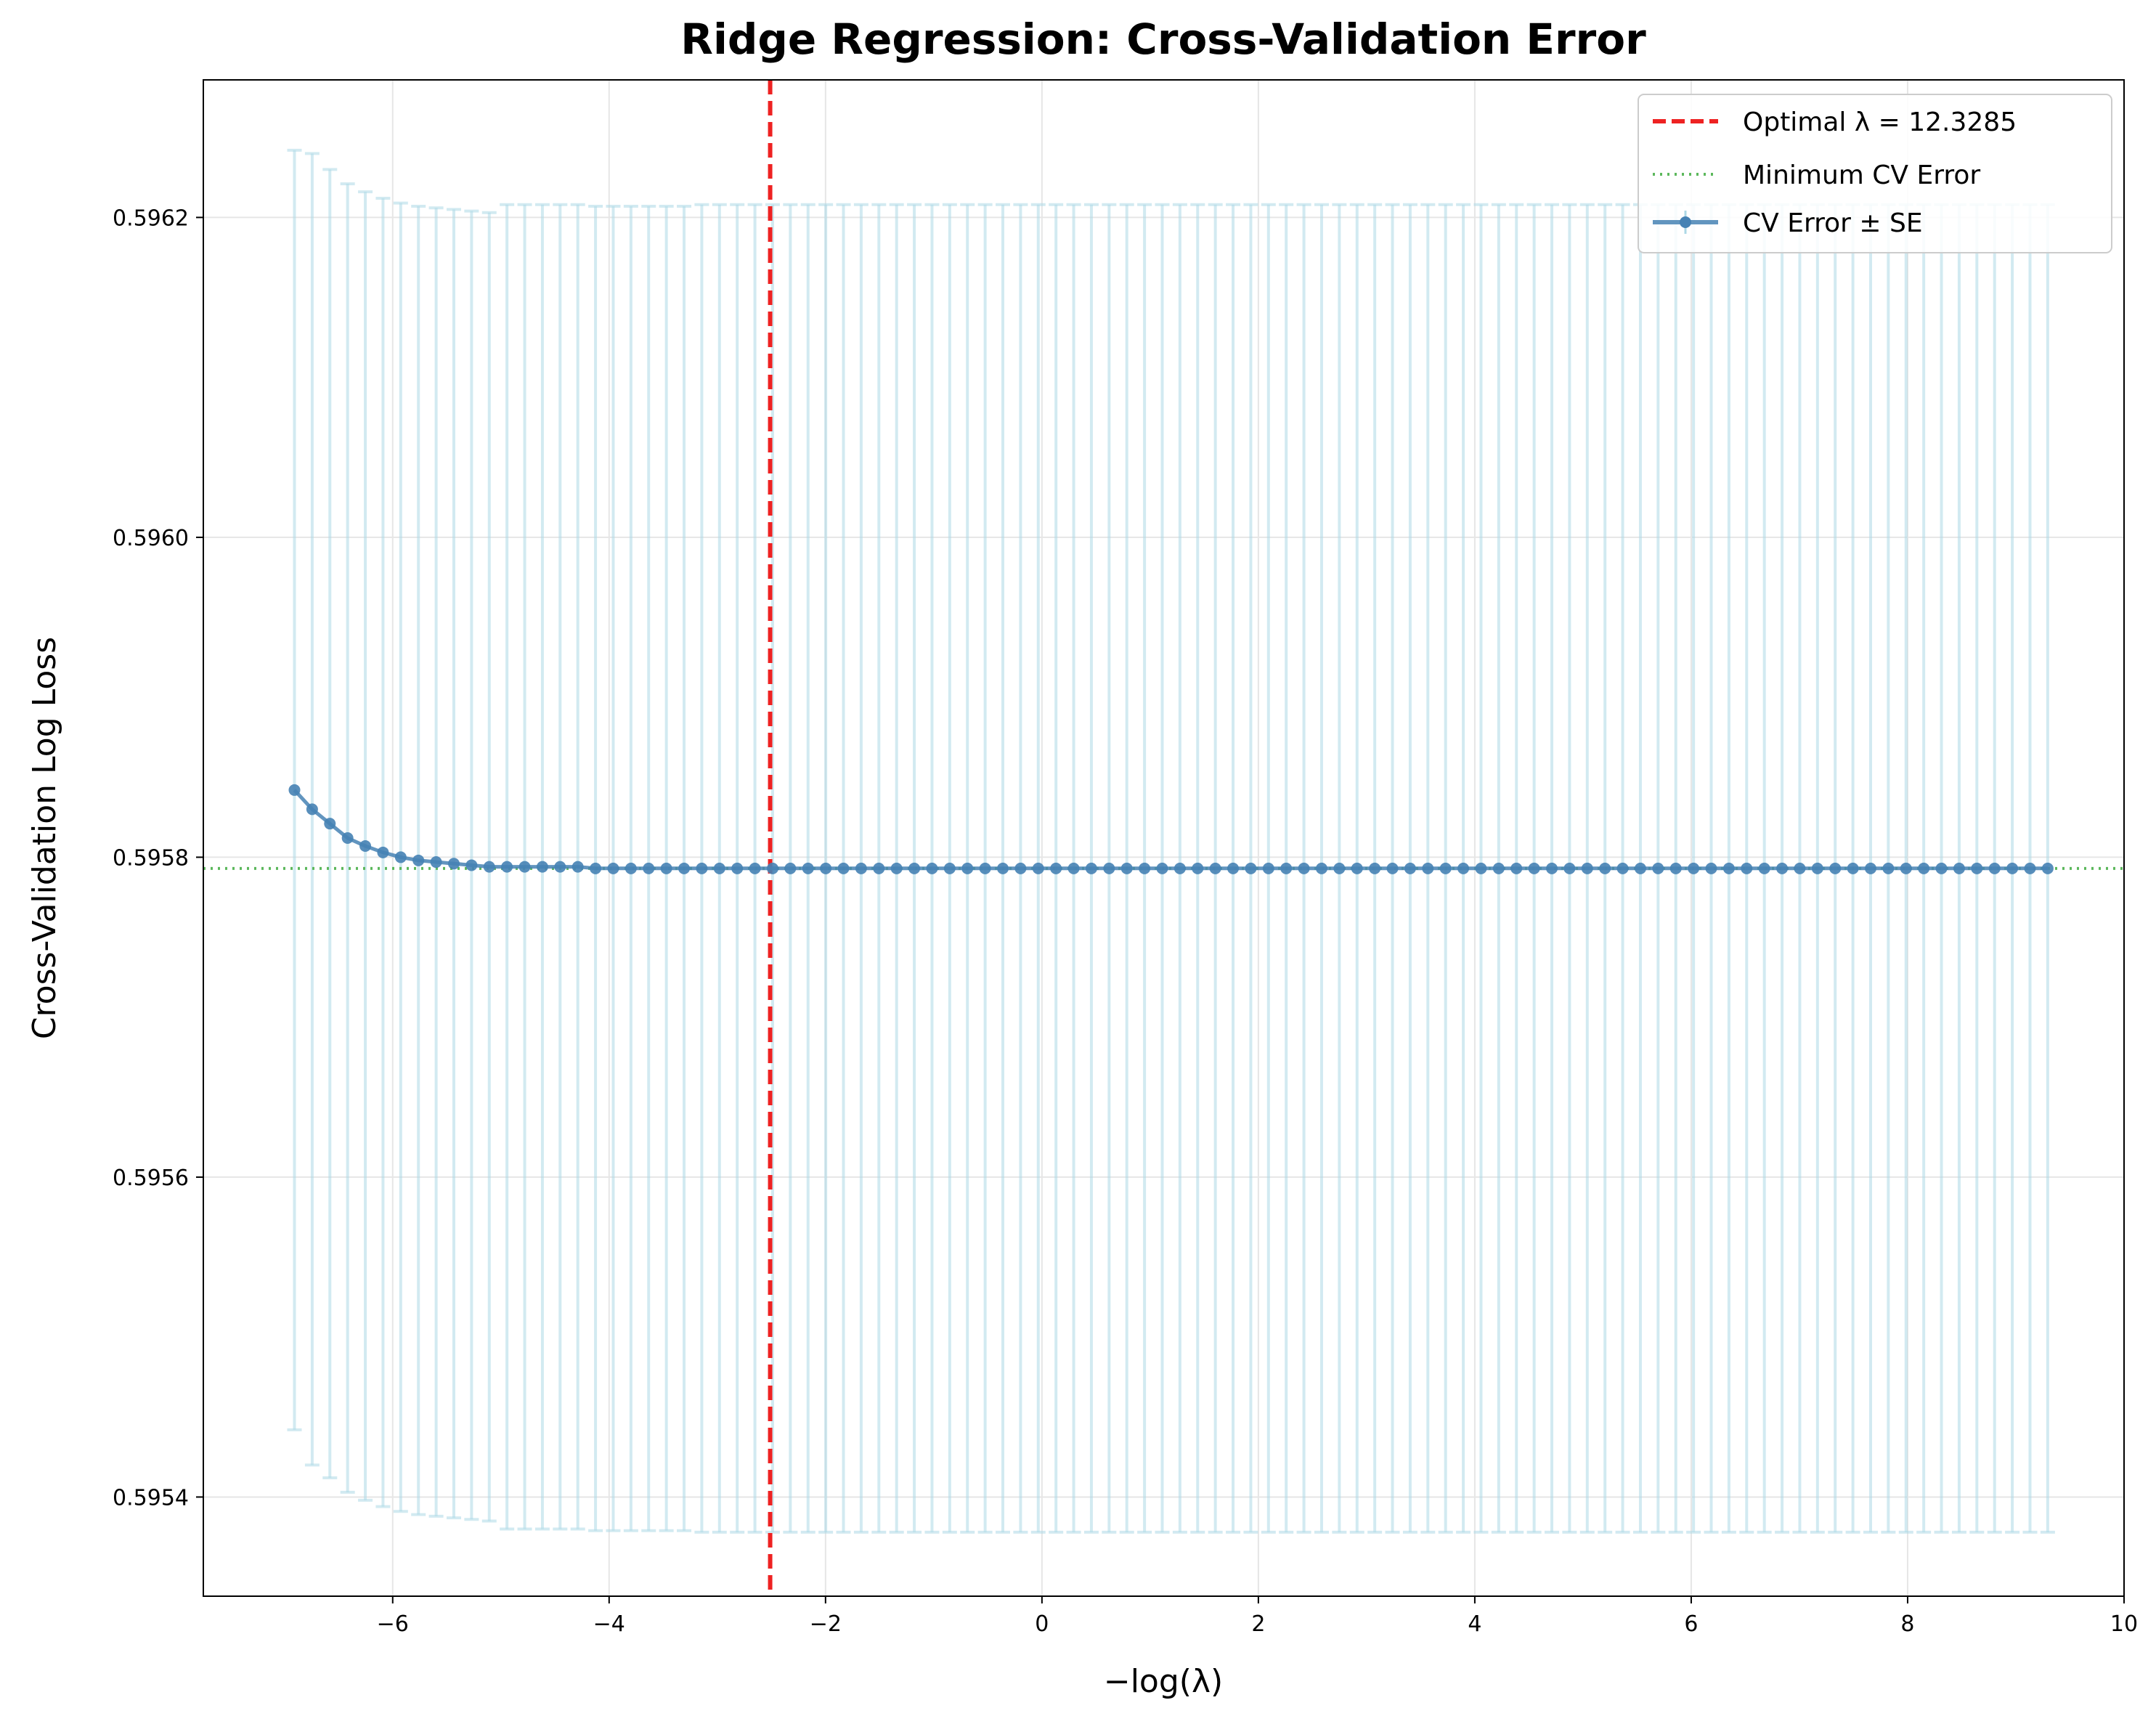 Image resolution: width=2156 pixels, height=1724 pixels. Describe the element at coordinates (1170, 830) in the screenshot. I see `series-line` at that location.